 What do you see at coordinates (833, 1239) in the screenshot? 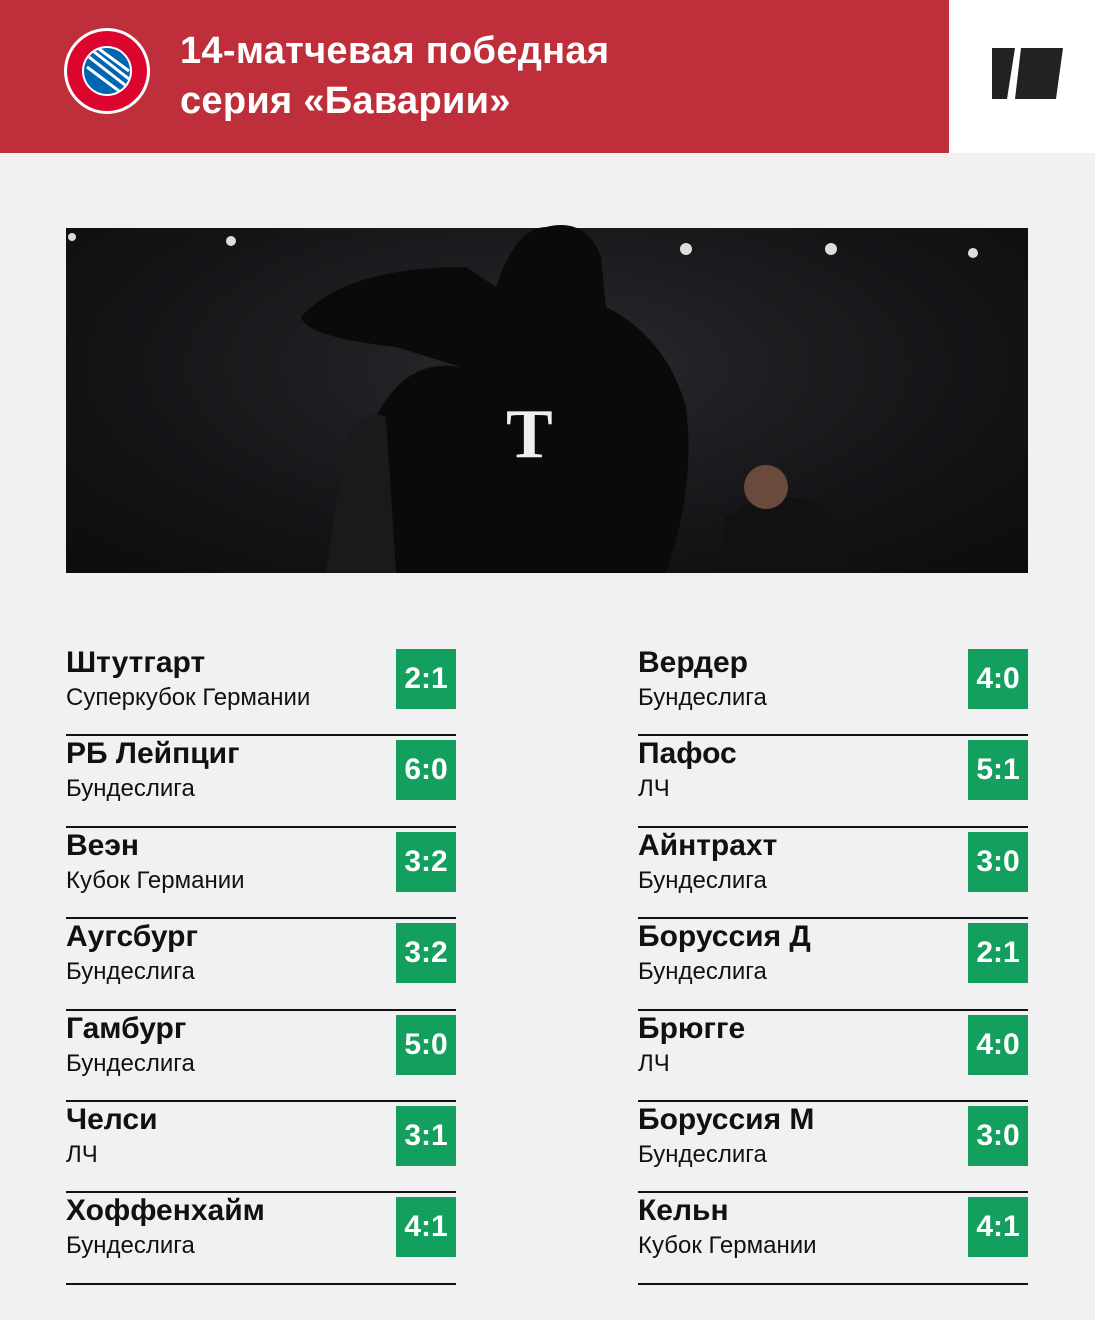
I see `match-row: Кельн Кубок Германии 4:1` at bounding box center [833, 1239].